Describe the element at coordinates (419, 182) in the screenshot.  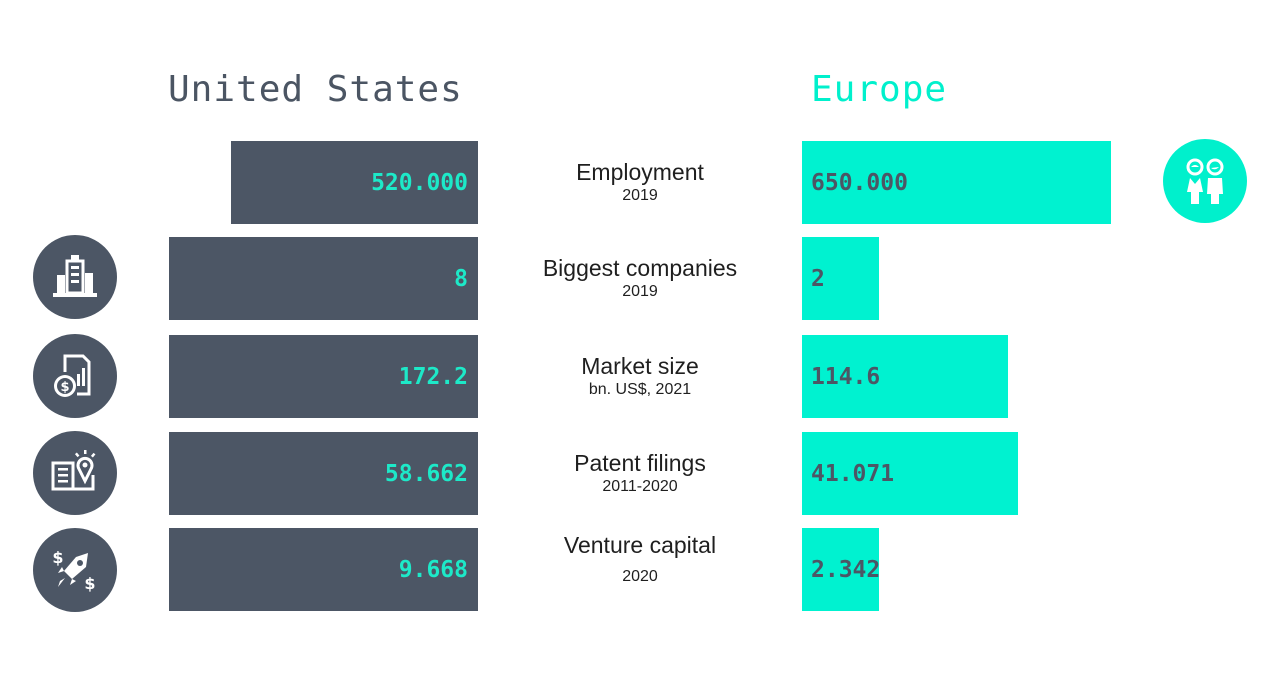
I see `us-value-label: 520.000` at that location.